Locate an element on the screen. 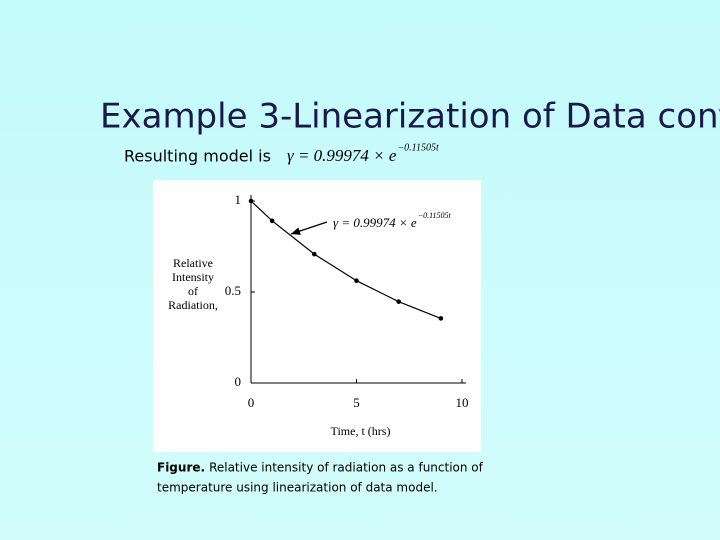 The height and width of the screenshot is (540, 720). model-exponent: −0.11505t is located at coordinates (418, 147).